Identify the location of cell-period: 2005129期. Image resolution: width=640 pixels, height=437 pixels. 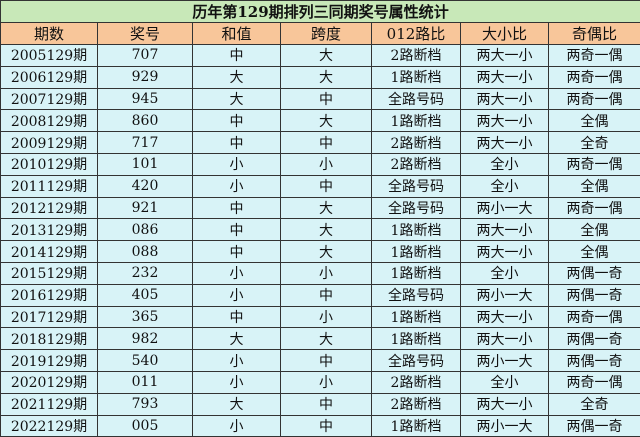
(49, 56).